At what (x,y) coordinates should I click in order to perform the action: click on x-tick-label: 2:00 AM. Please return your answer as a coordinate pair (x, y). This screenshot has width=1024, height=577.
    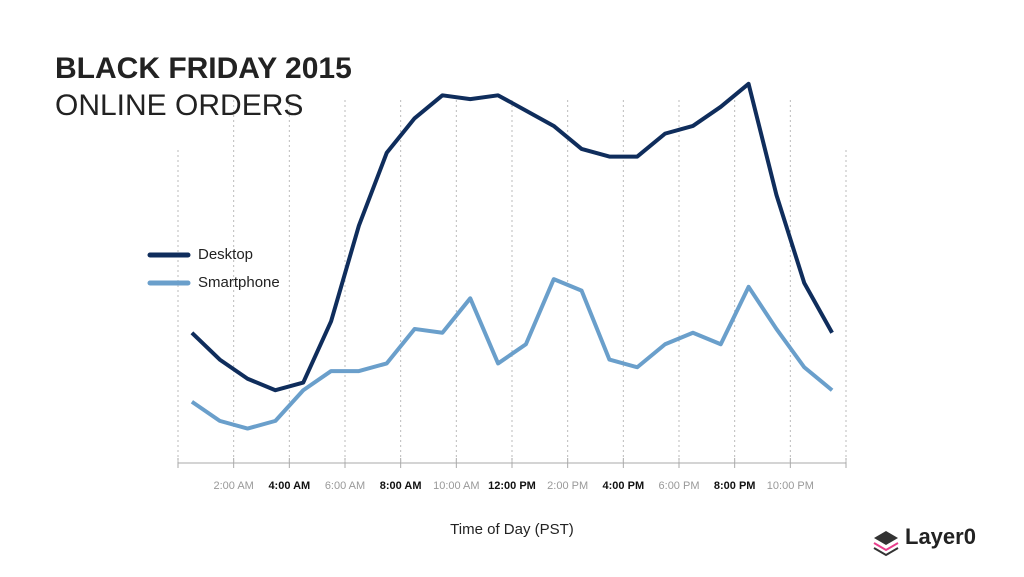
    Looking at the image, I should click on (233, 486).